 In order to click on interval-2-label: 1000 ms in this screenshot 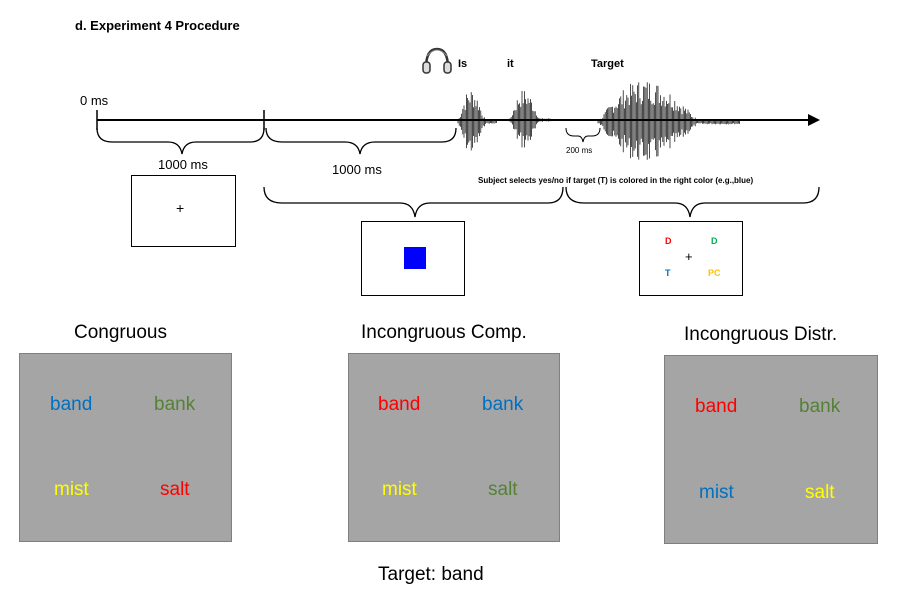, I will do `click(357, 169)`.